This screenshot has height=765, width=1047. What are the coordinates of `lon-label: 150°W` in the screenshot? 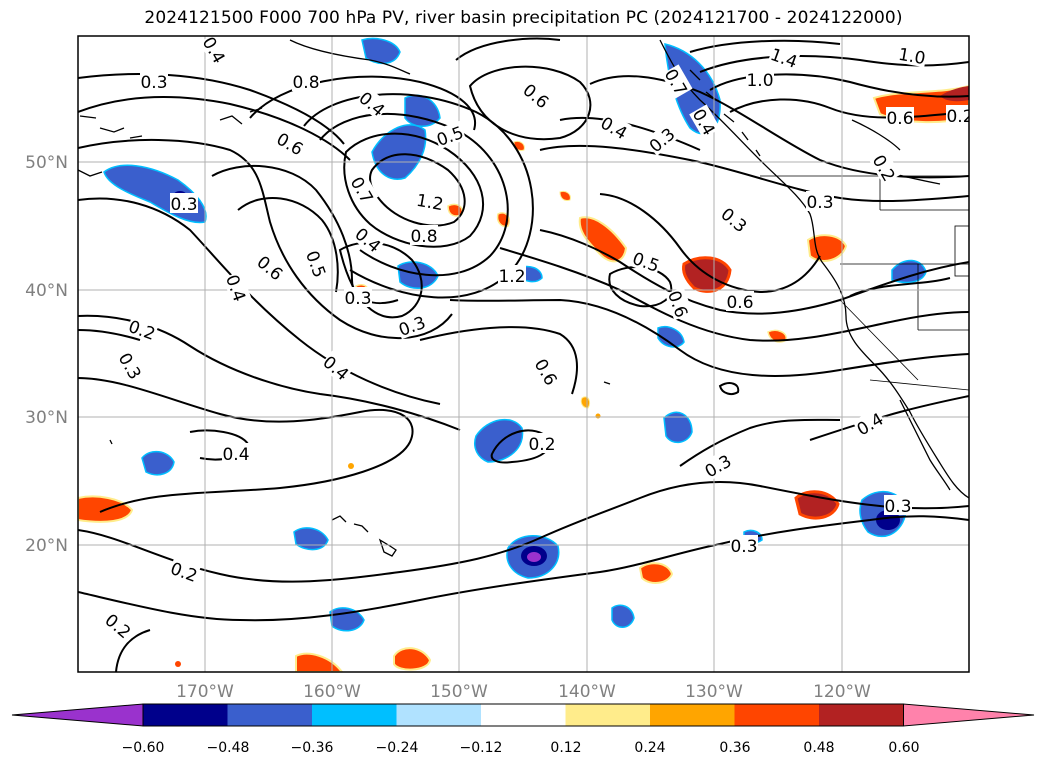 It's located at (459, 692).